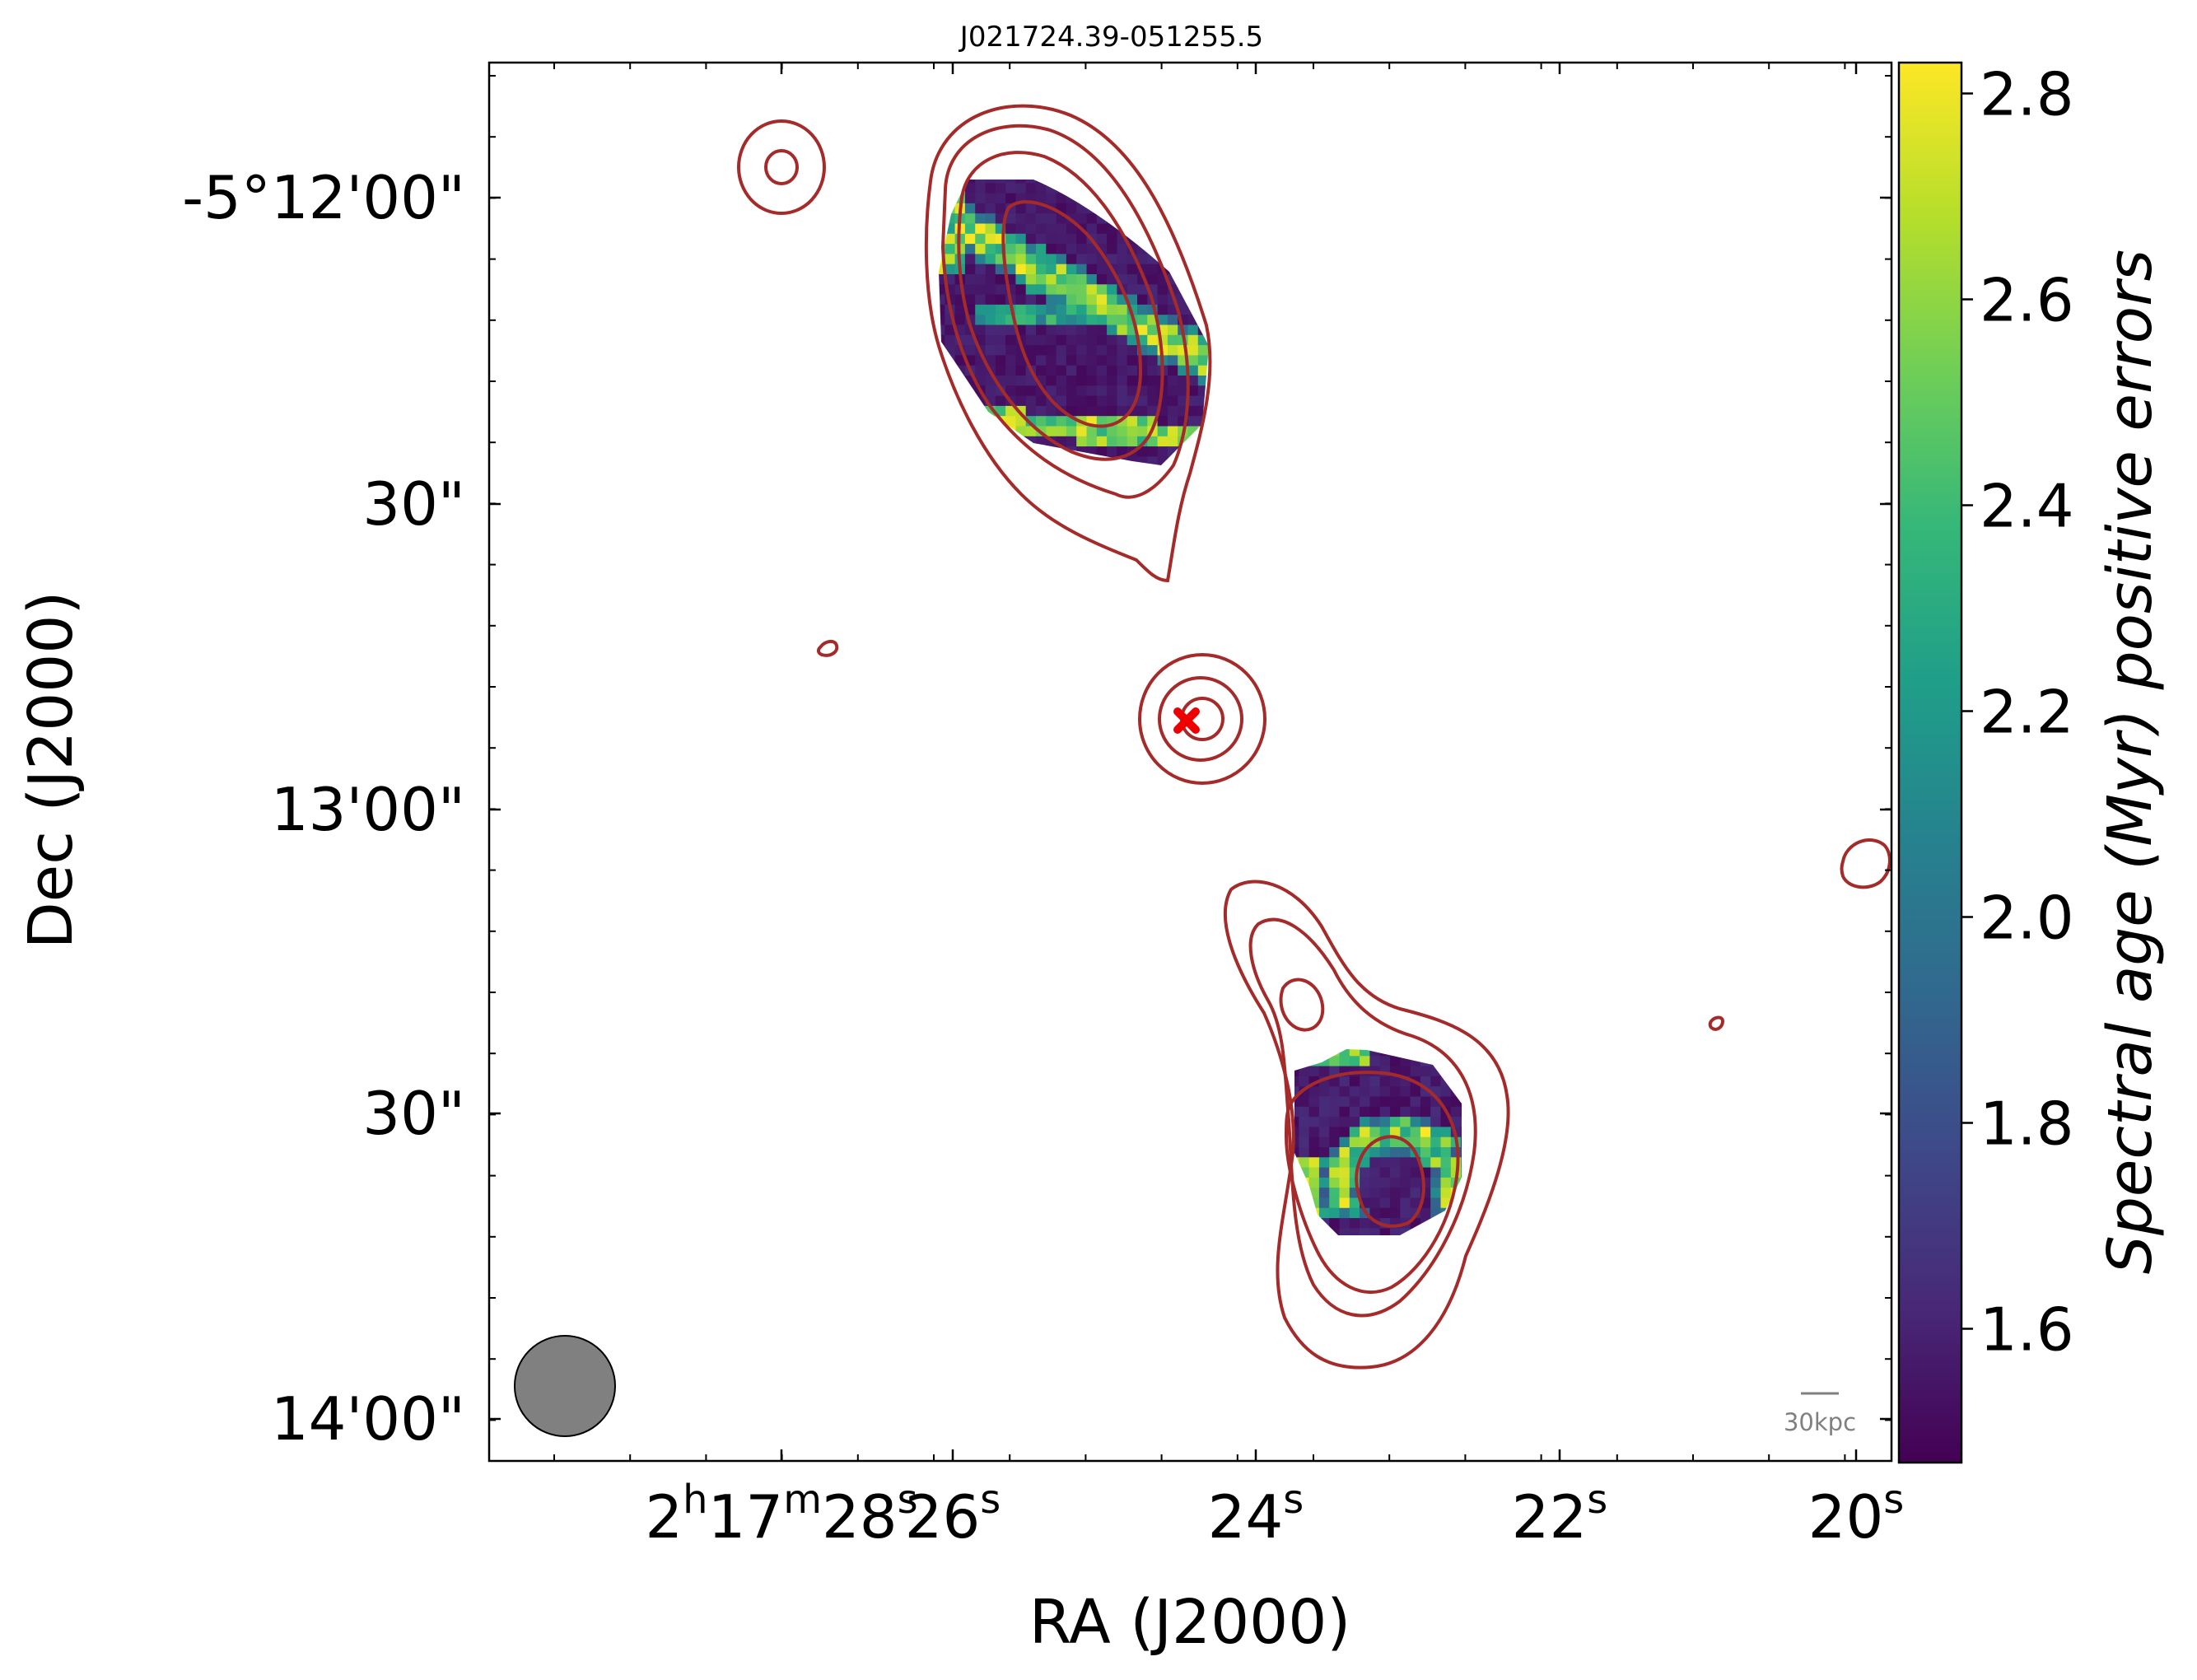 The height and width of the screenshot is (1680, 2197). I want to click on x-tick-label: 20s, so click(1856, 1514).